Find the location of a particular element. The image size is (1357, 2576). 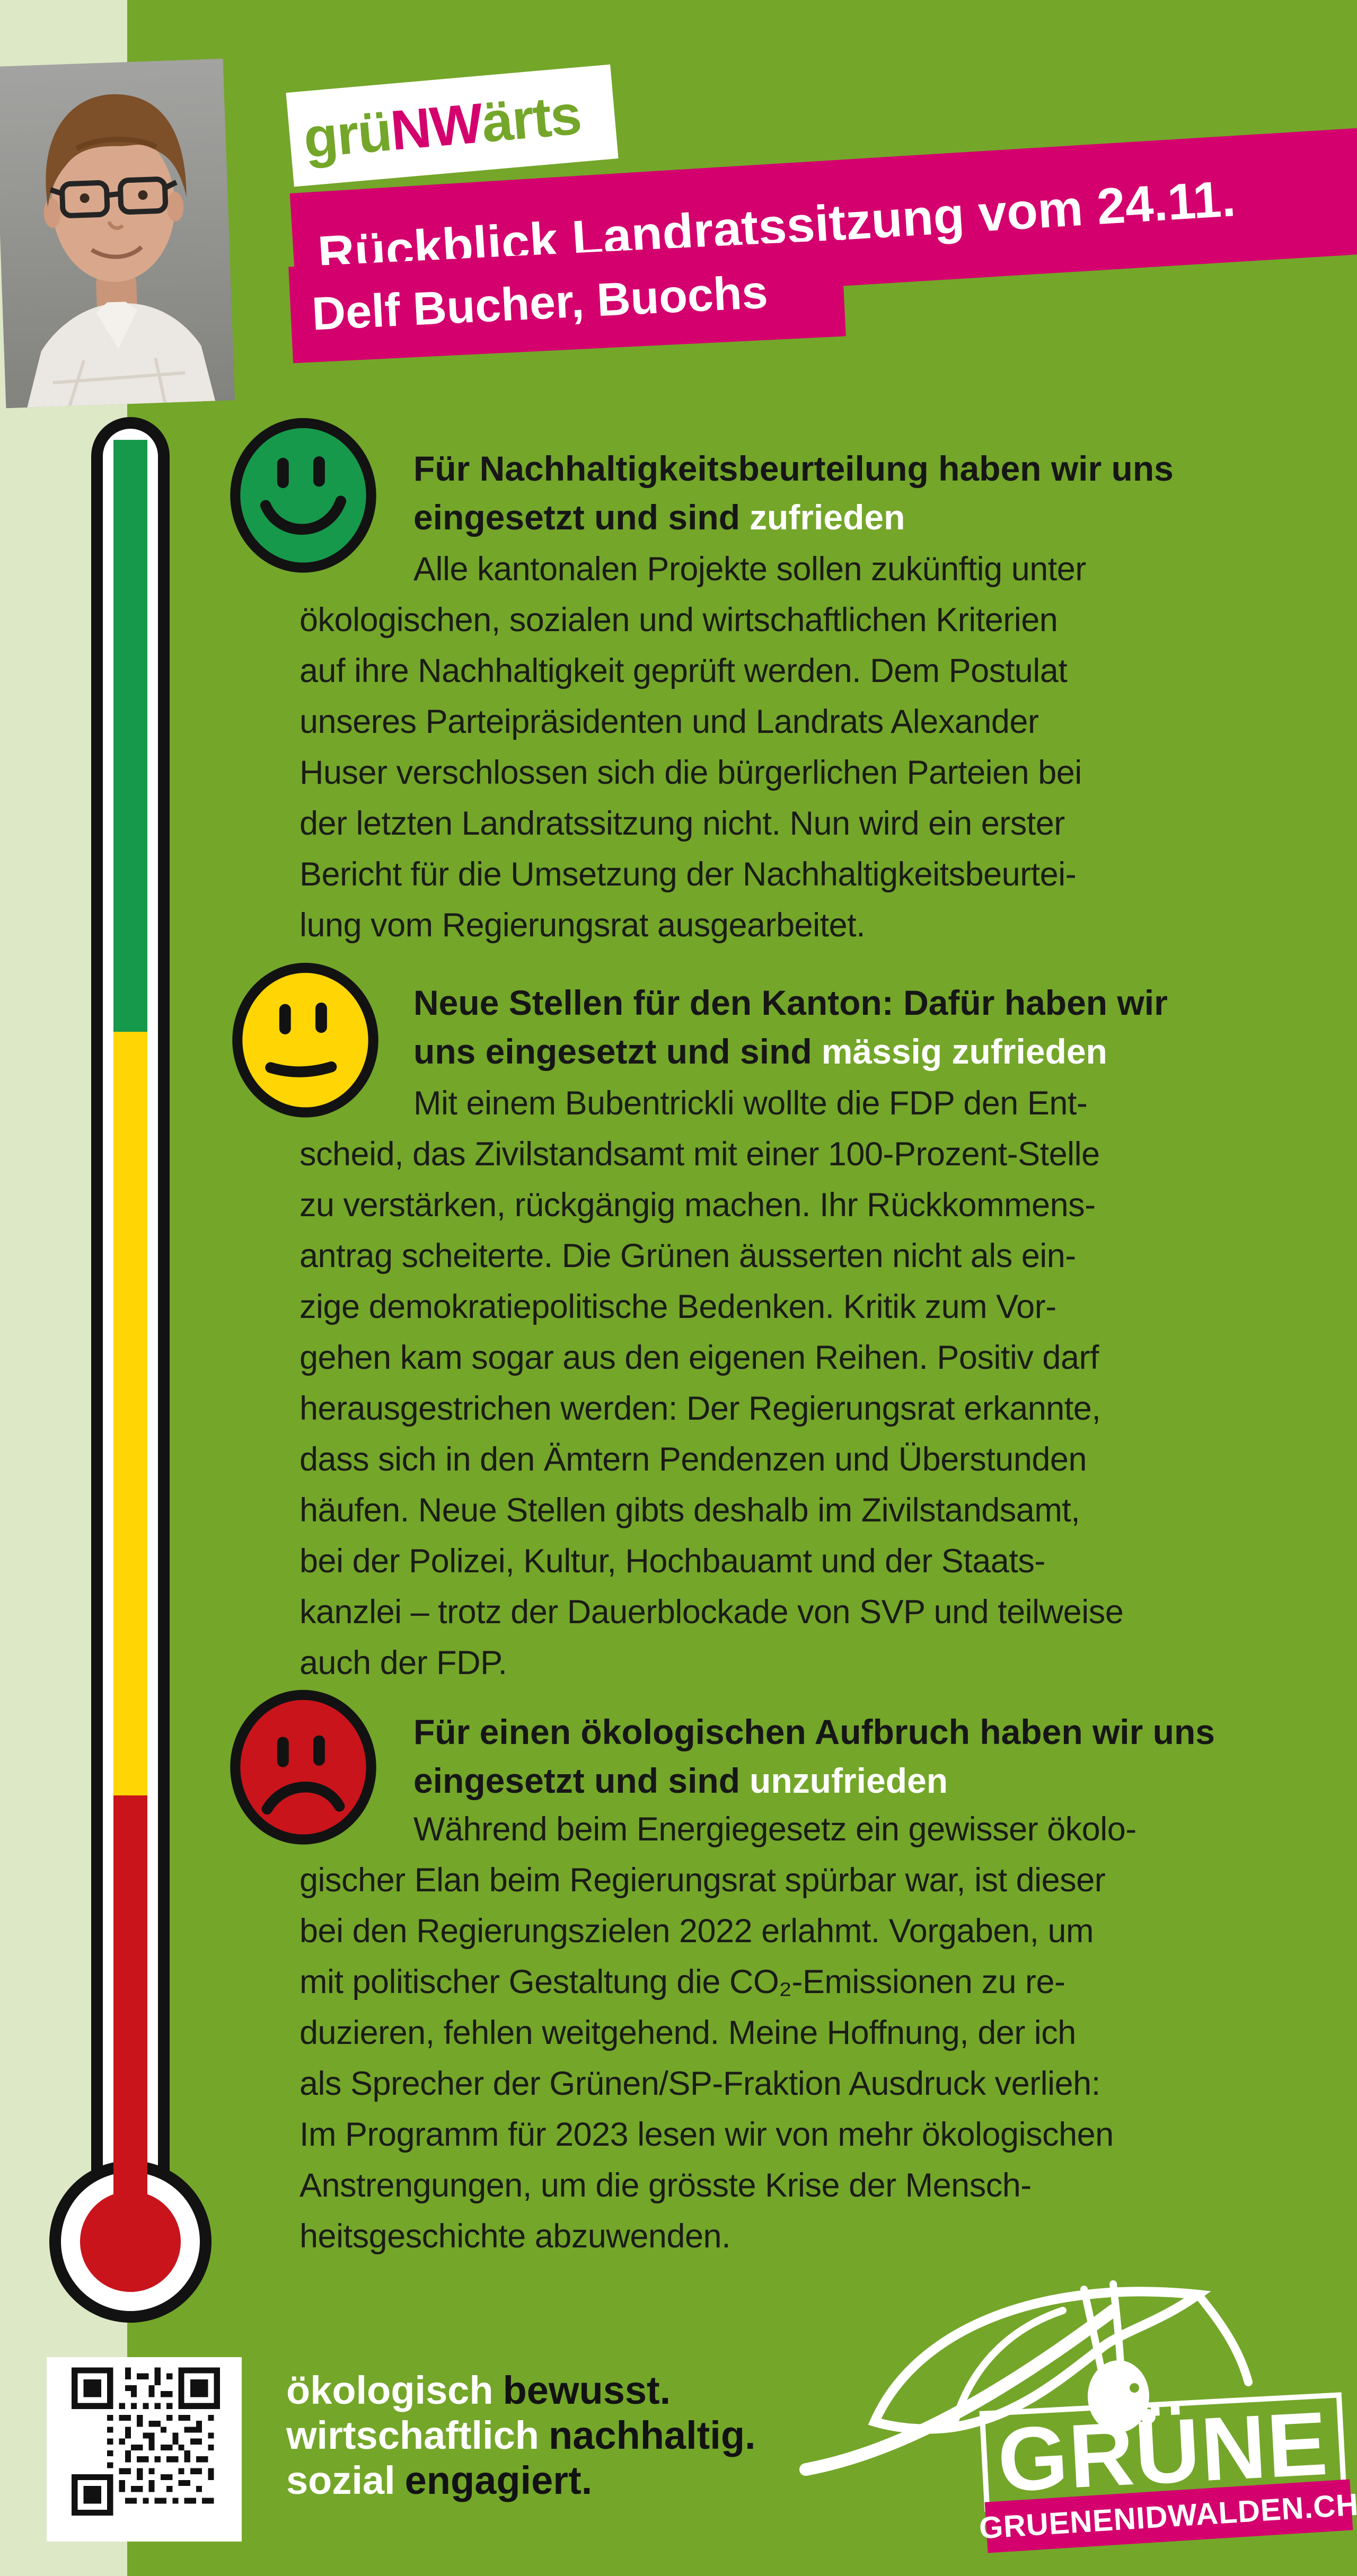

slogan-word-white: ökologisch is located at coordinates (390, 2390).